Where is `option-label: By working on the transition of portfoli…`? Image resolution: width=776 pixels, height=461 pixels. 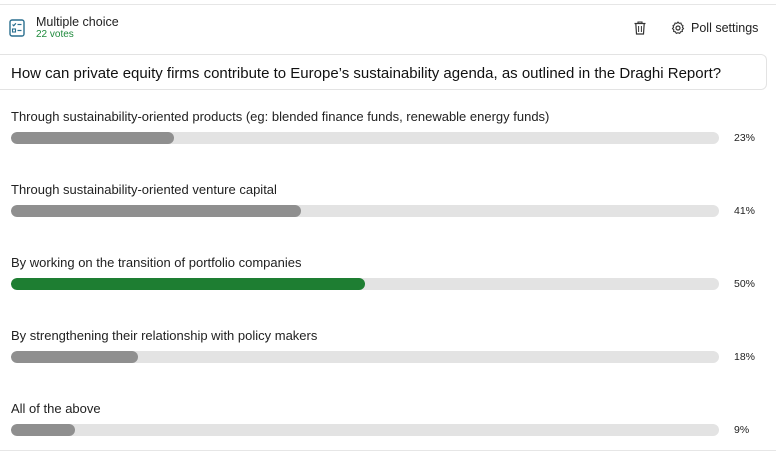 option-label: By working on the transition of portfoli… is located at coordinates (156, 262).